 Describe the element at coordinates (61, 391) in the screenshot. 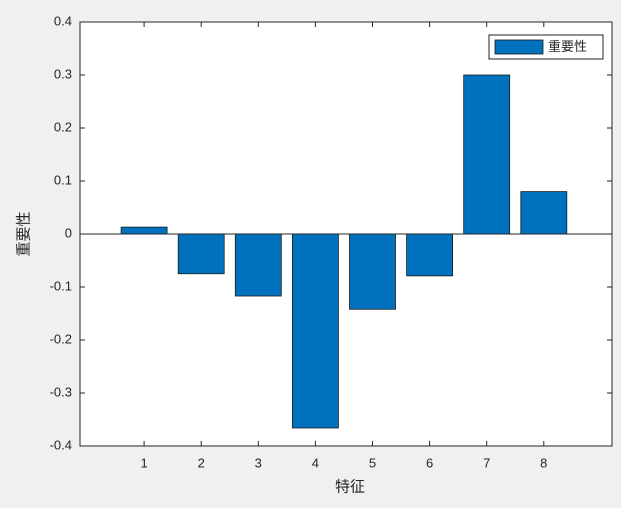

I see `y-tick-label: -0.3` at that location.